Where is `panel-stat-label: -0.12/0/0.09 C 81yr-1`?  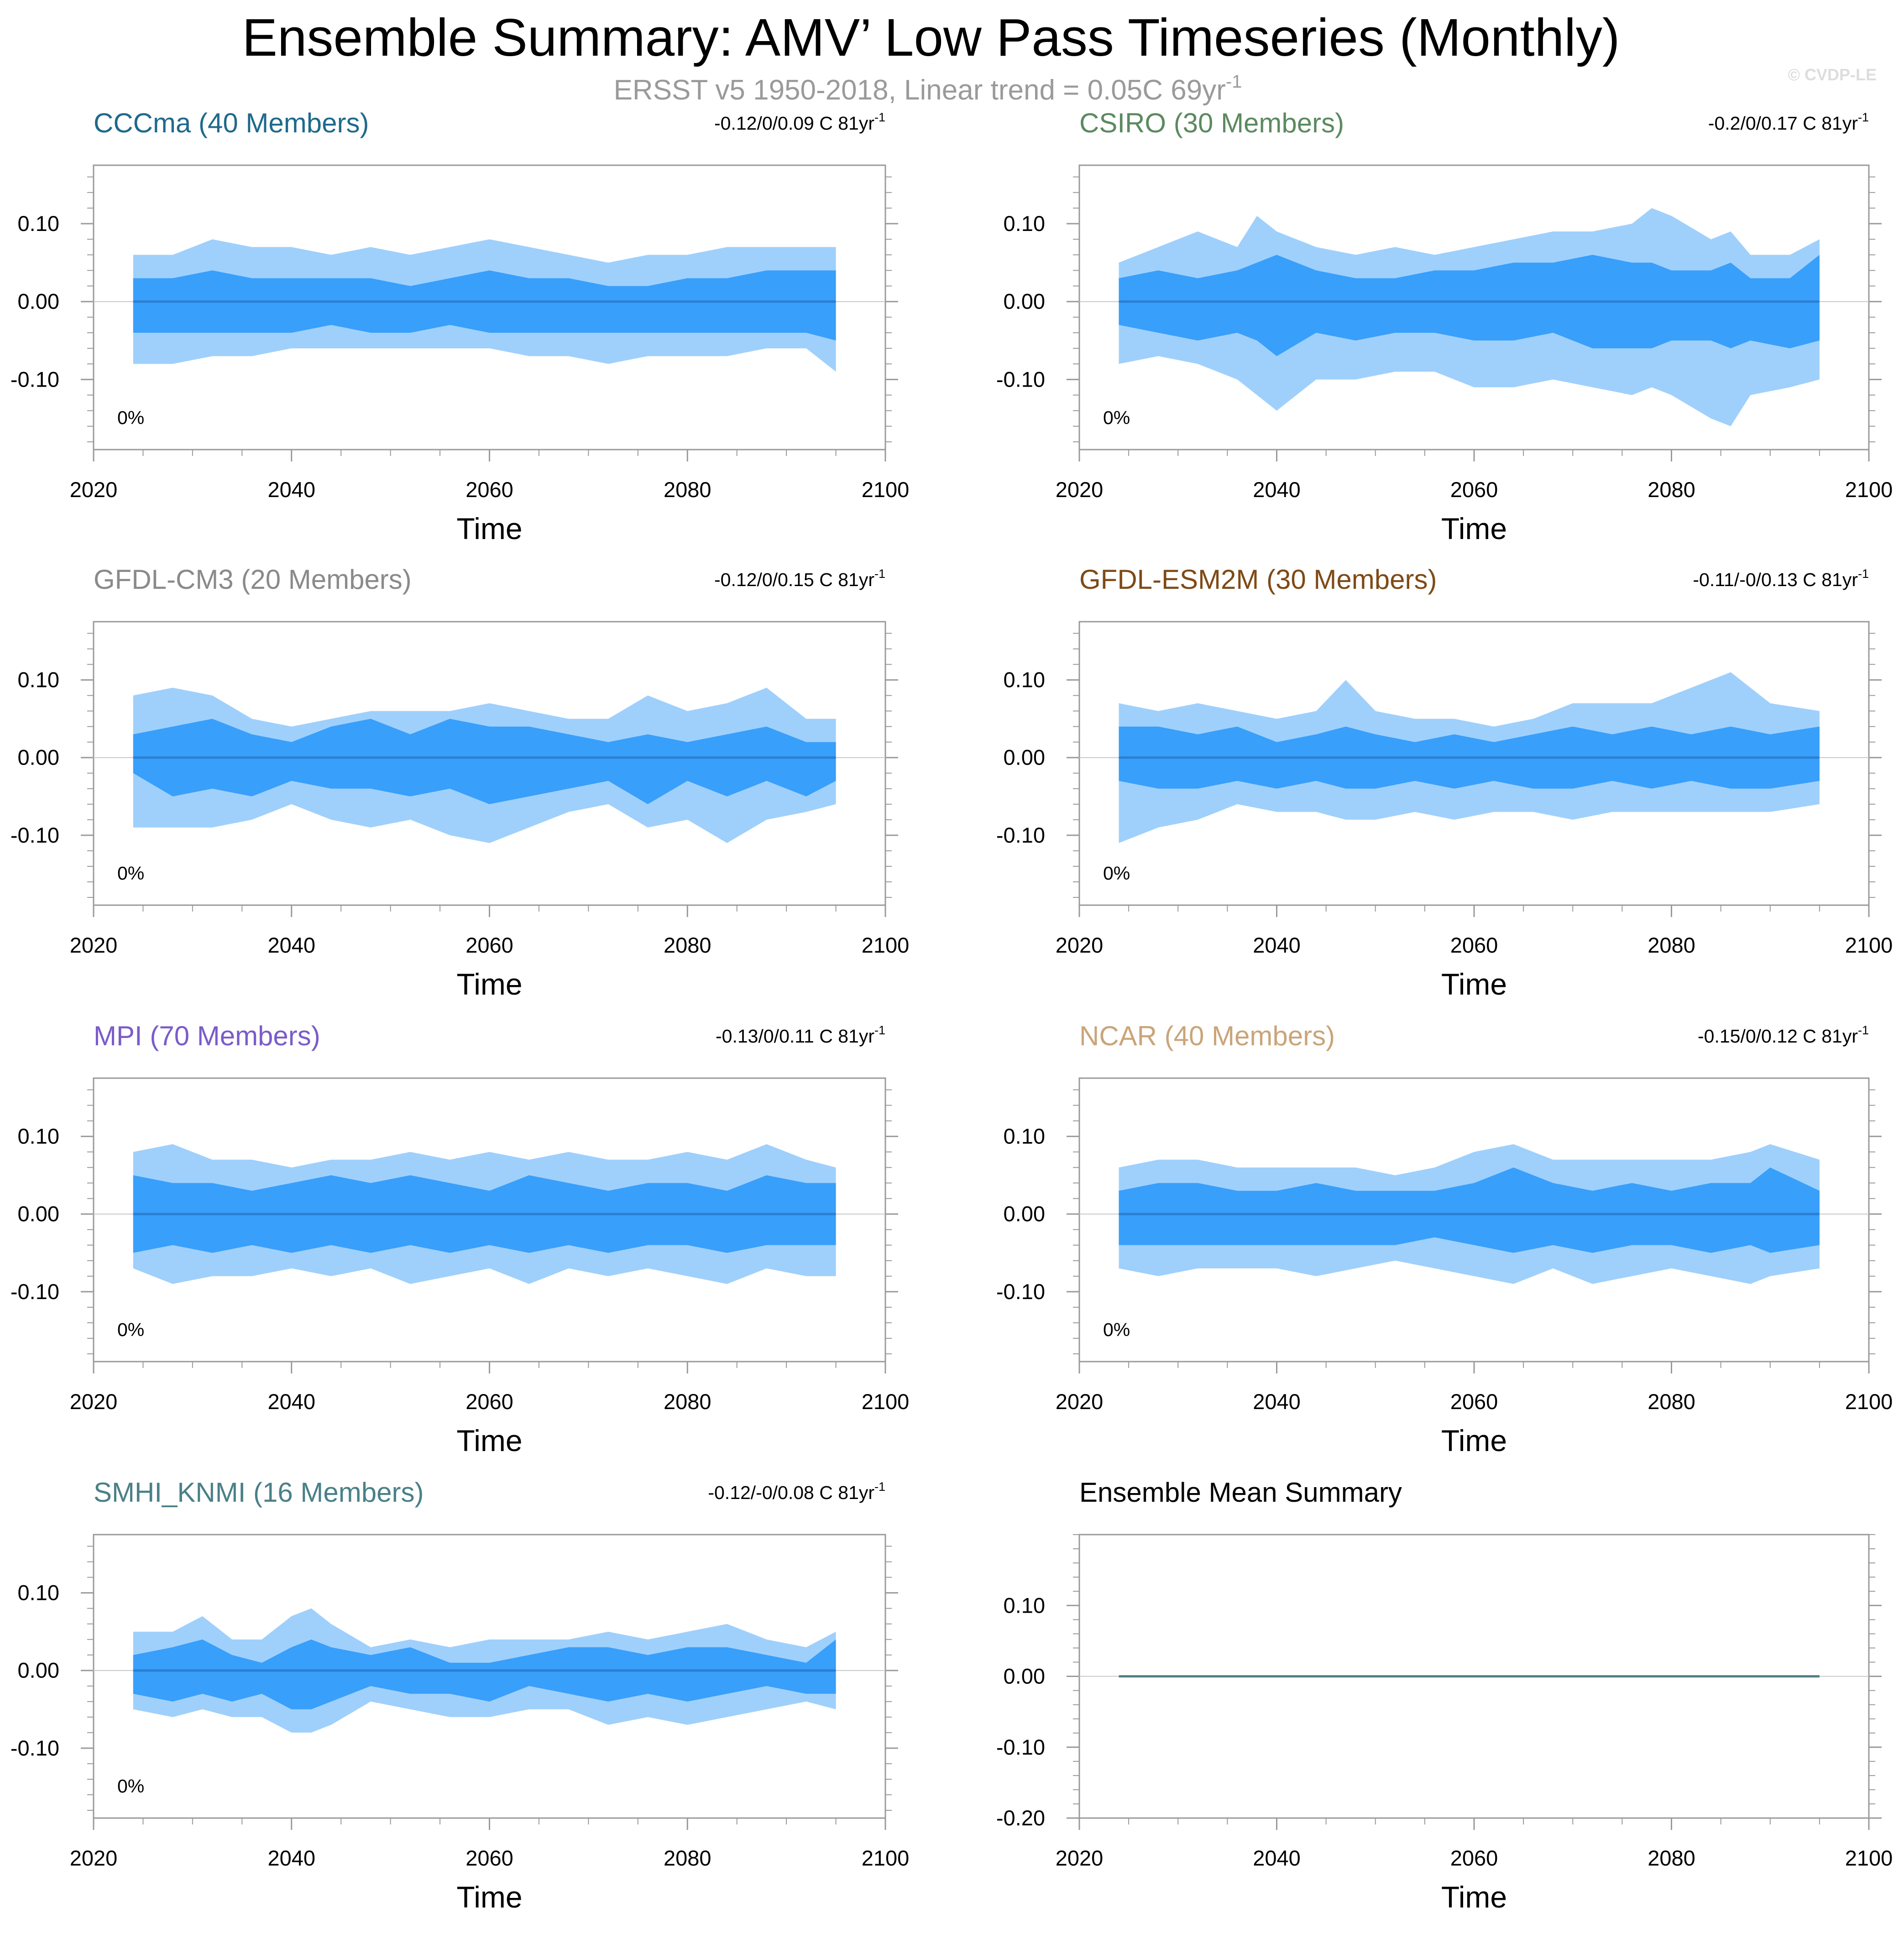
panel-stat-label: -0.12/0/0.09 C 81yr-1 is located at coordinates (800, 122).